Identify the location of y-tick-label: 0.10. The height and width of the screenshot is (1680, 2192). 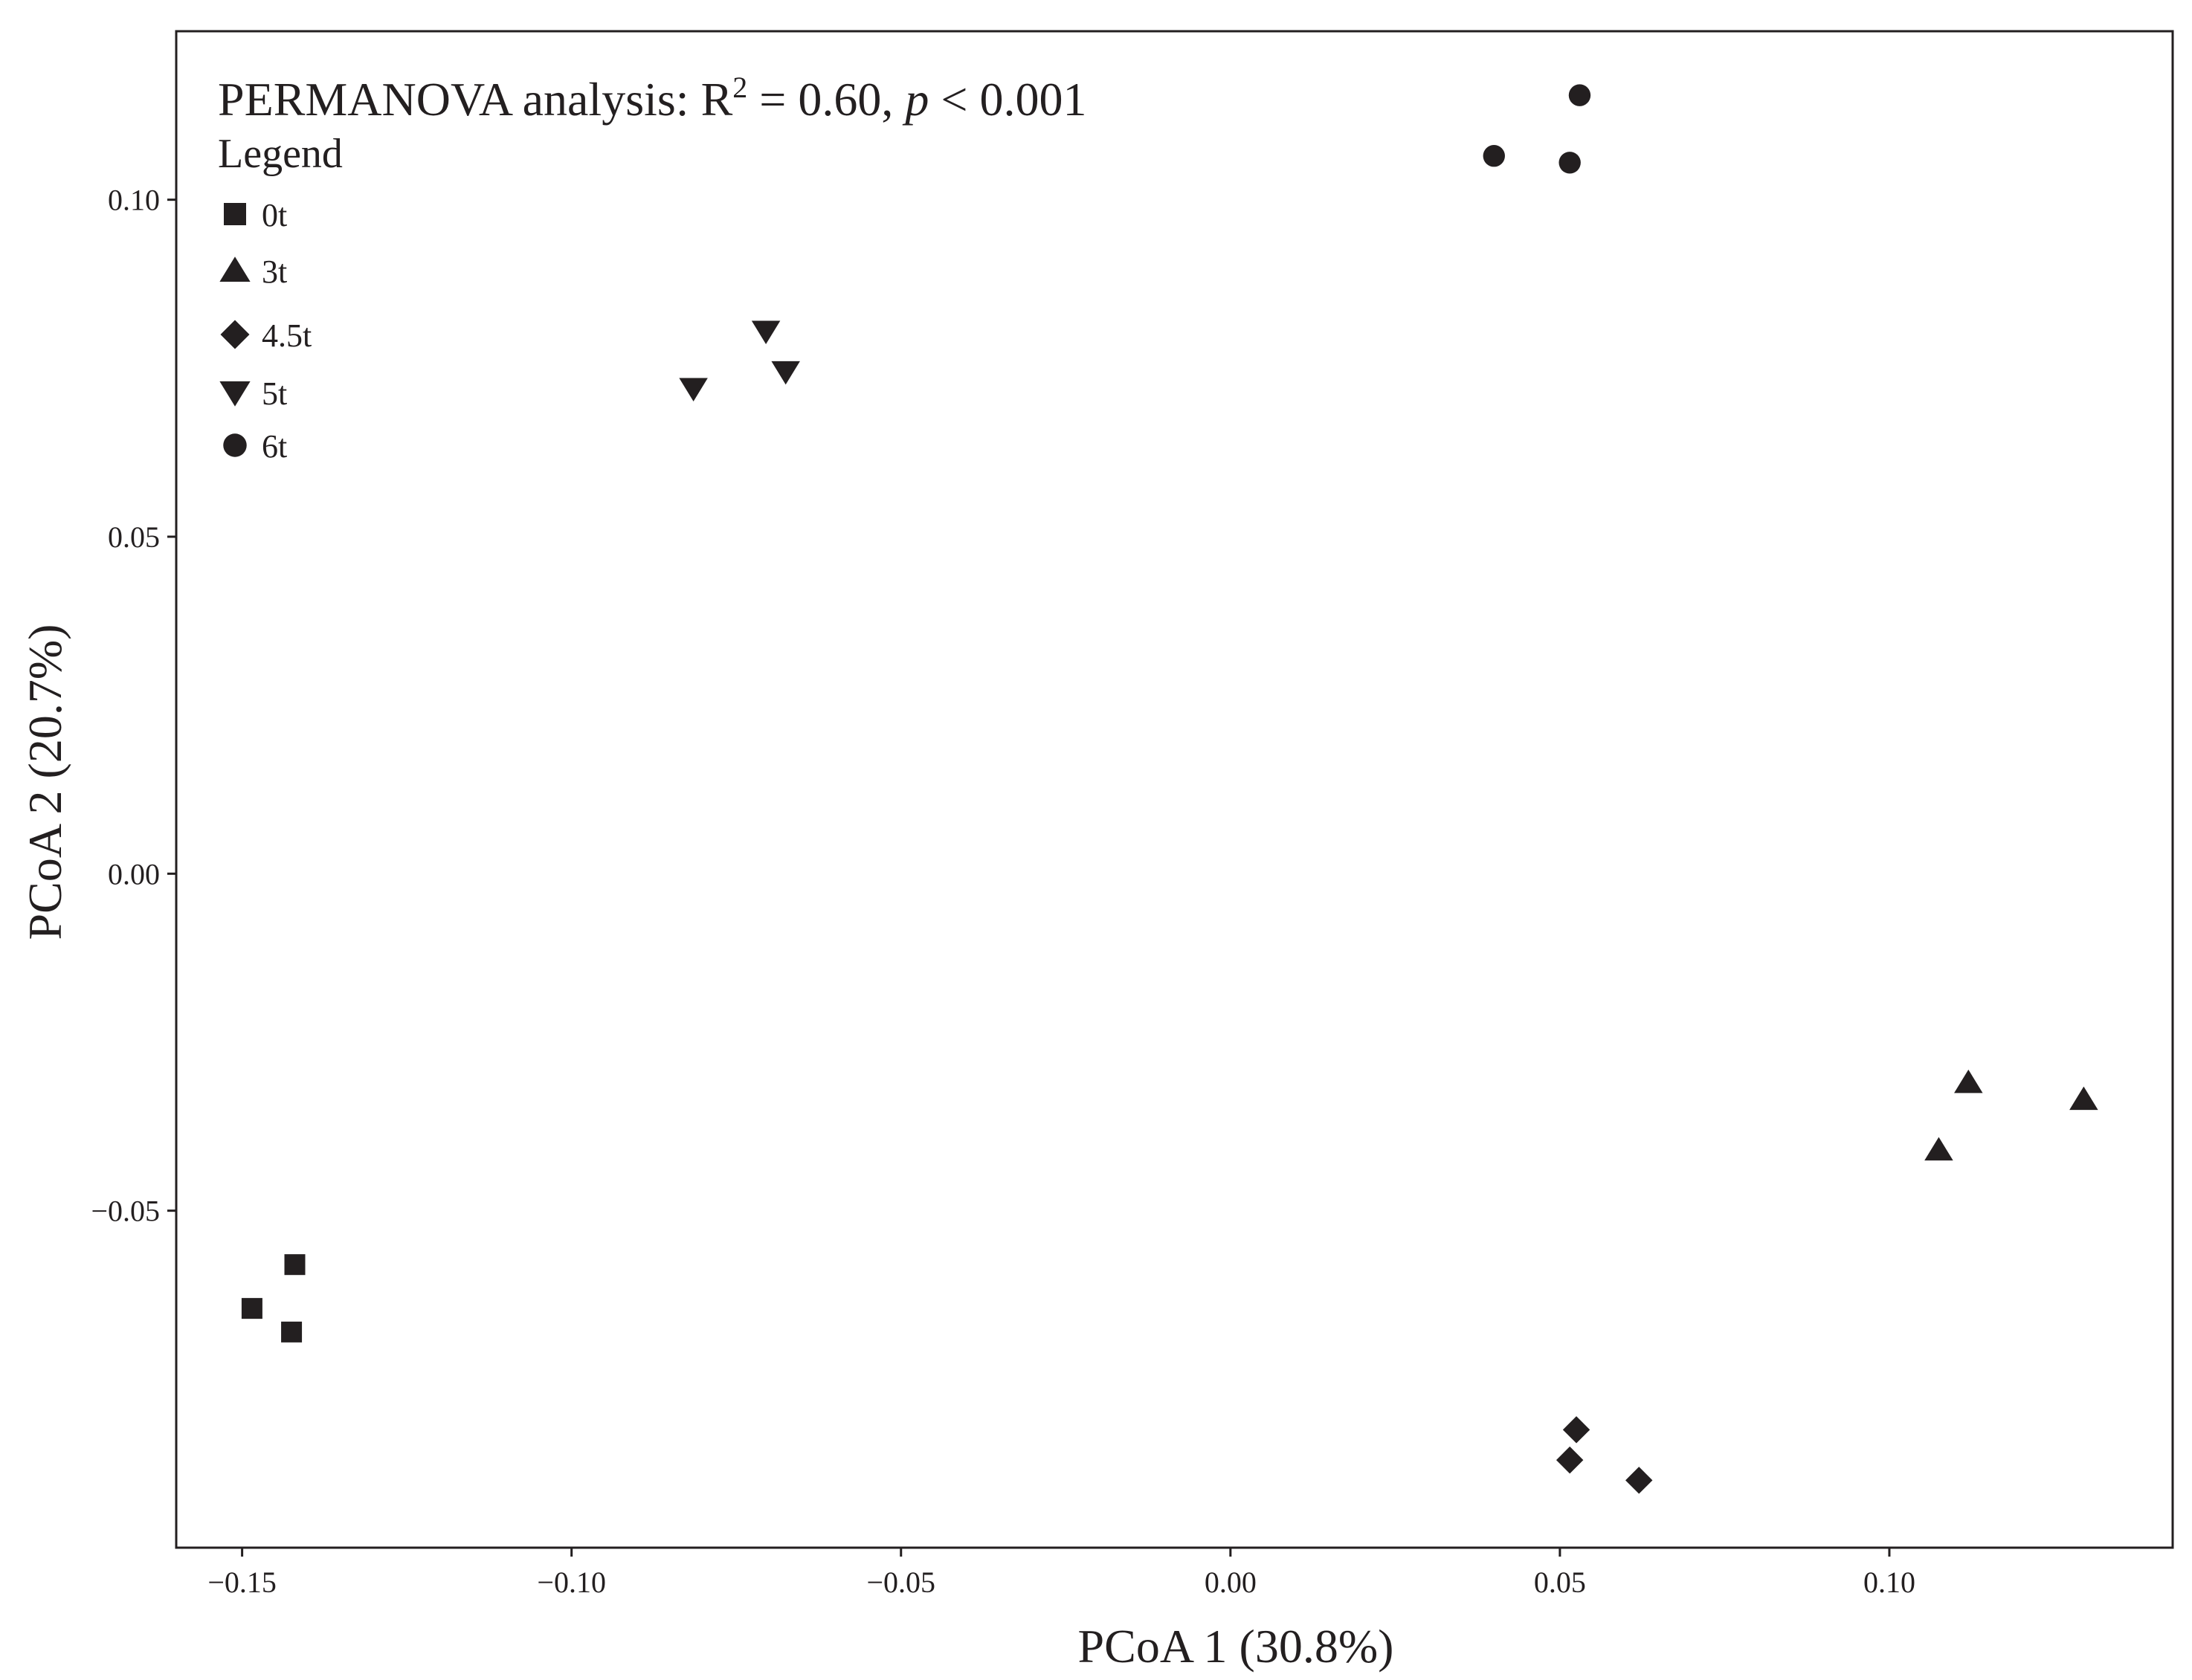
(134, 201).